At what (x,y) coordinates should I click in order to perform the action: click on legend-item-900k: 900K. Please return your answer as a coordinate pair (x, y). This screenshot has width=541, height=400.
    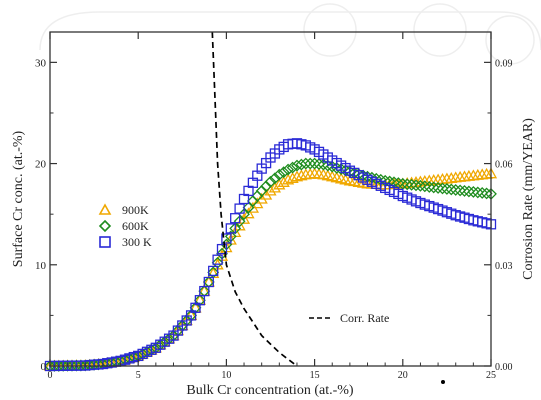
    Looking at the image, I should click on (123, 210).